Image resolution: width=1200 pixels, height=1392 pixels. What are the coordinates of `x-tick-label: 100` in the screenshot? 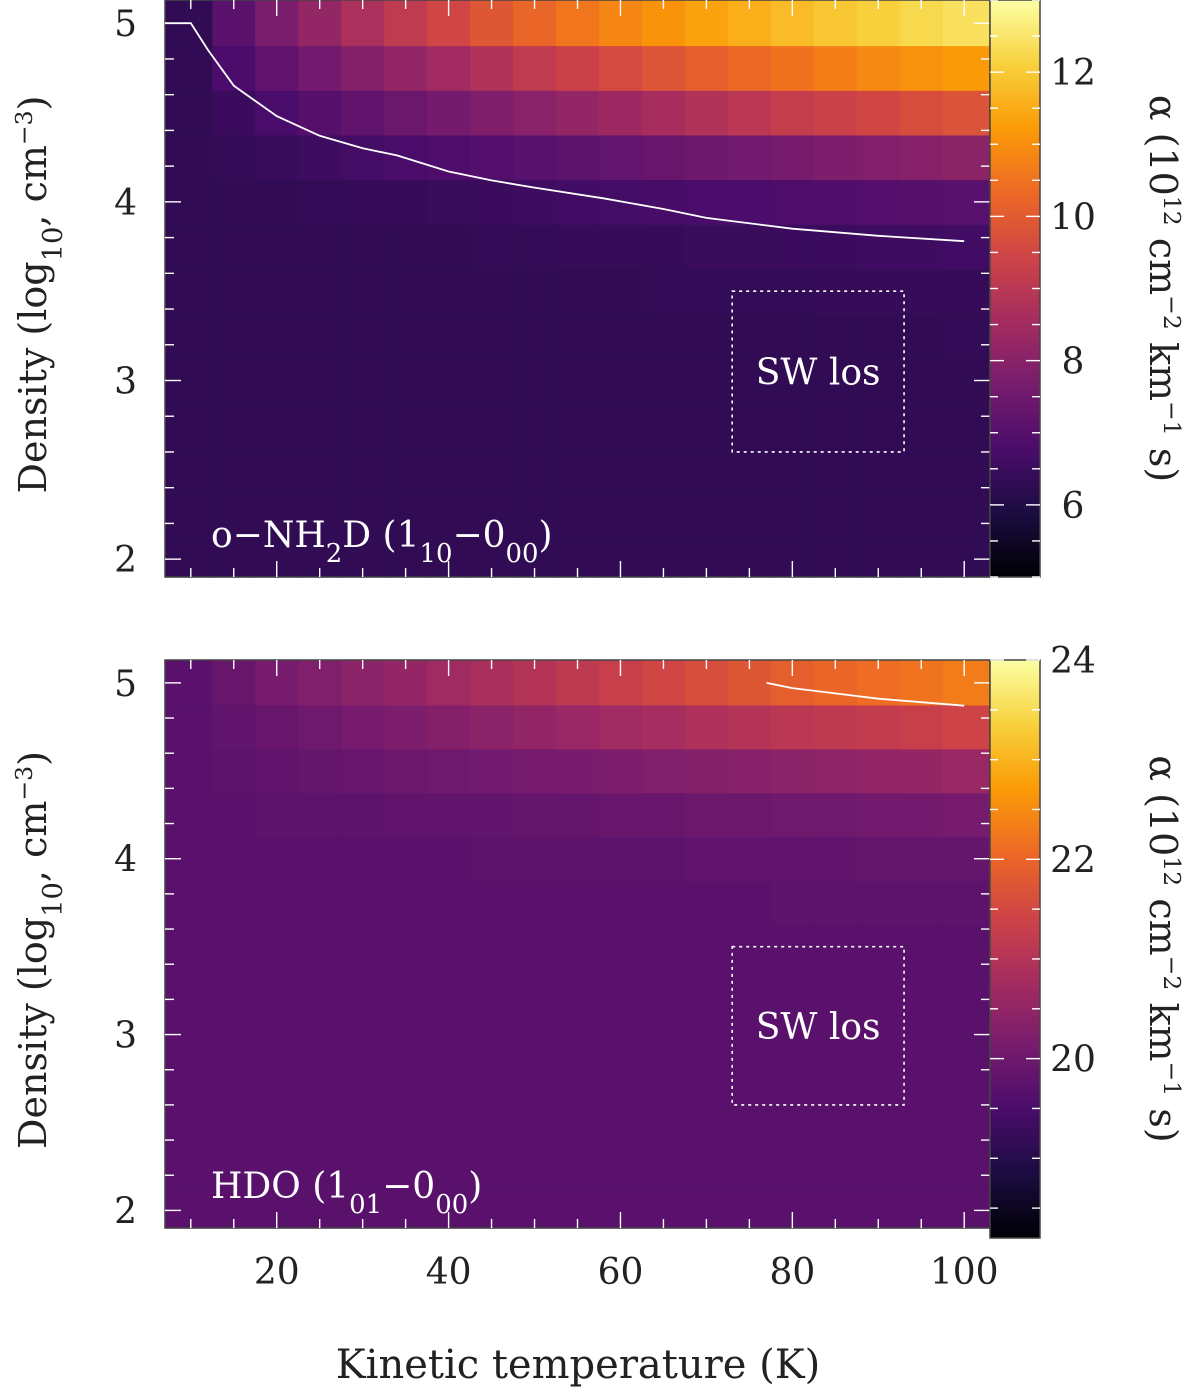 It's located at (964, 1272).